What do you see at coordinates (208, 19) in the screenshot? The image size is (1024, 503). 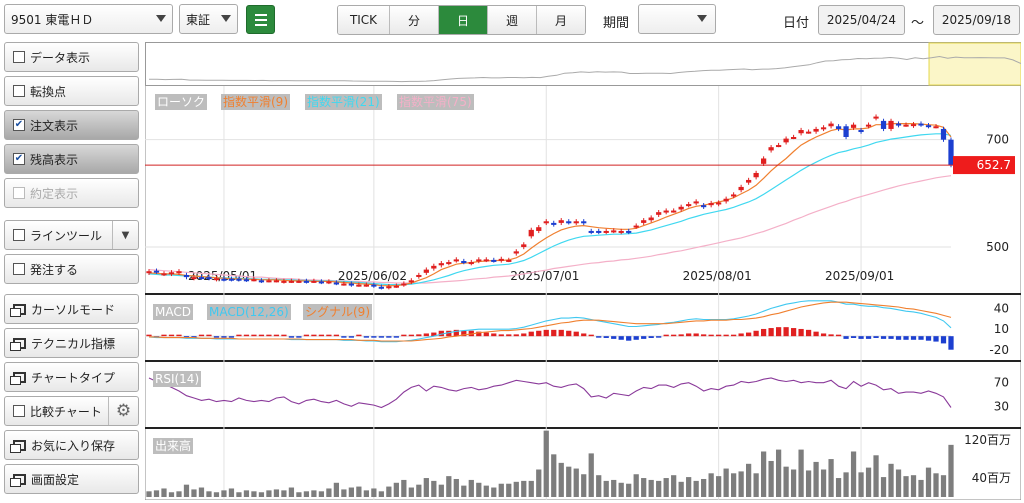 I see `market-select: 東証` at bounding box center [208, 19].